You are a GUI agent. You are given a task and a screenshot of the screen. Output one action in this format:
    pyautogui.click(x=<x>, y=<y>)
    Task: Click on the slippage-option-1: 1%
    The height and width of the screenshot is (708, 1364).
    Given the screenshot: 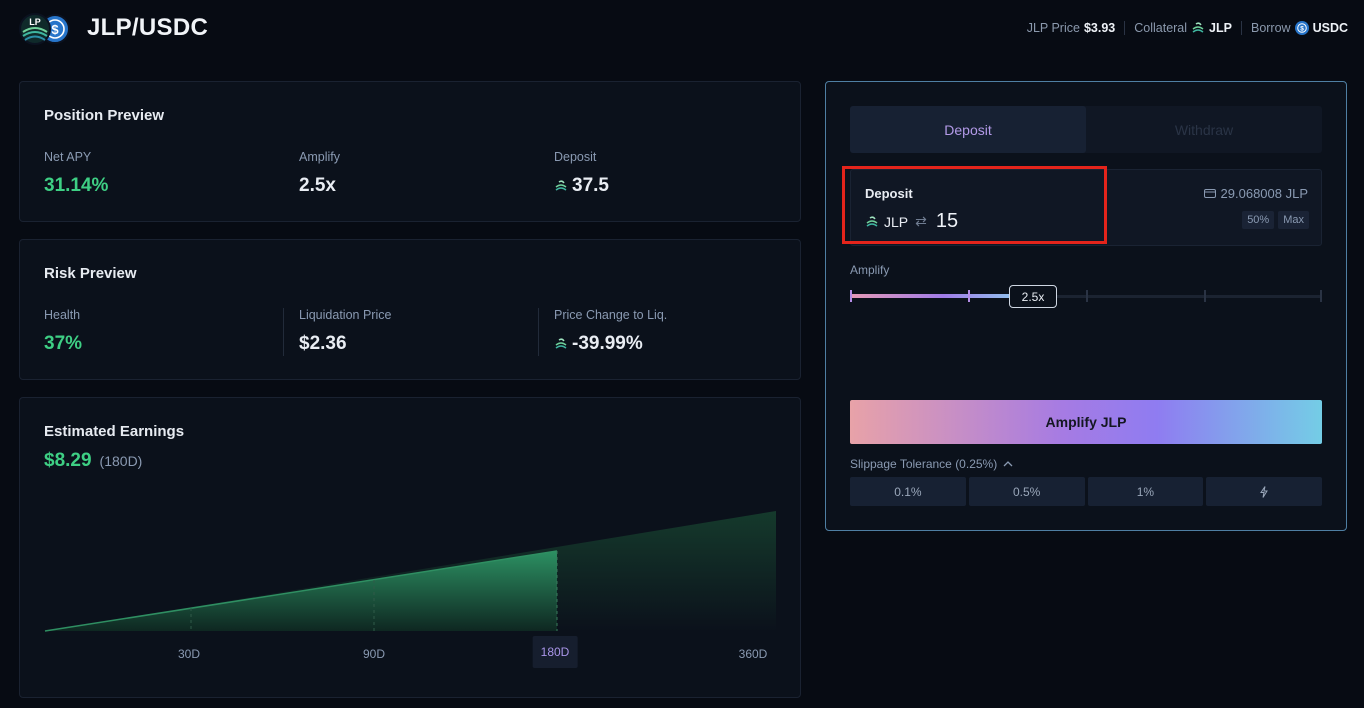 What is the action you would take?
    pyautogui.click(x=1145, y=491)
    